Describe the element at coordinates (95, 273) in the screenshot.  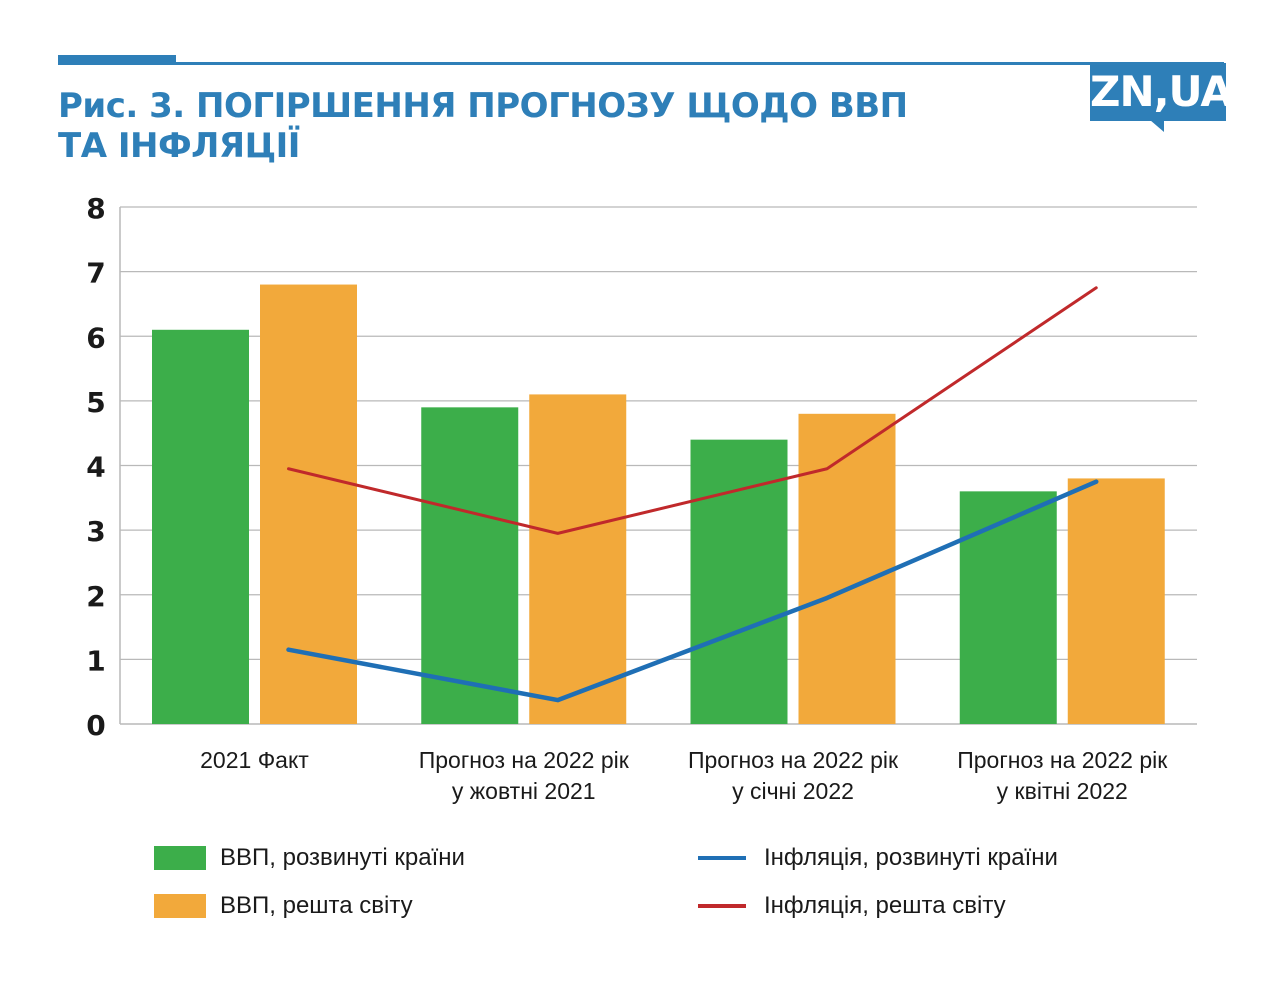
I see `y-tick-label: 7` at that location.